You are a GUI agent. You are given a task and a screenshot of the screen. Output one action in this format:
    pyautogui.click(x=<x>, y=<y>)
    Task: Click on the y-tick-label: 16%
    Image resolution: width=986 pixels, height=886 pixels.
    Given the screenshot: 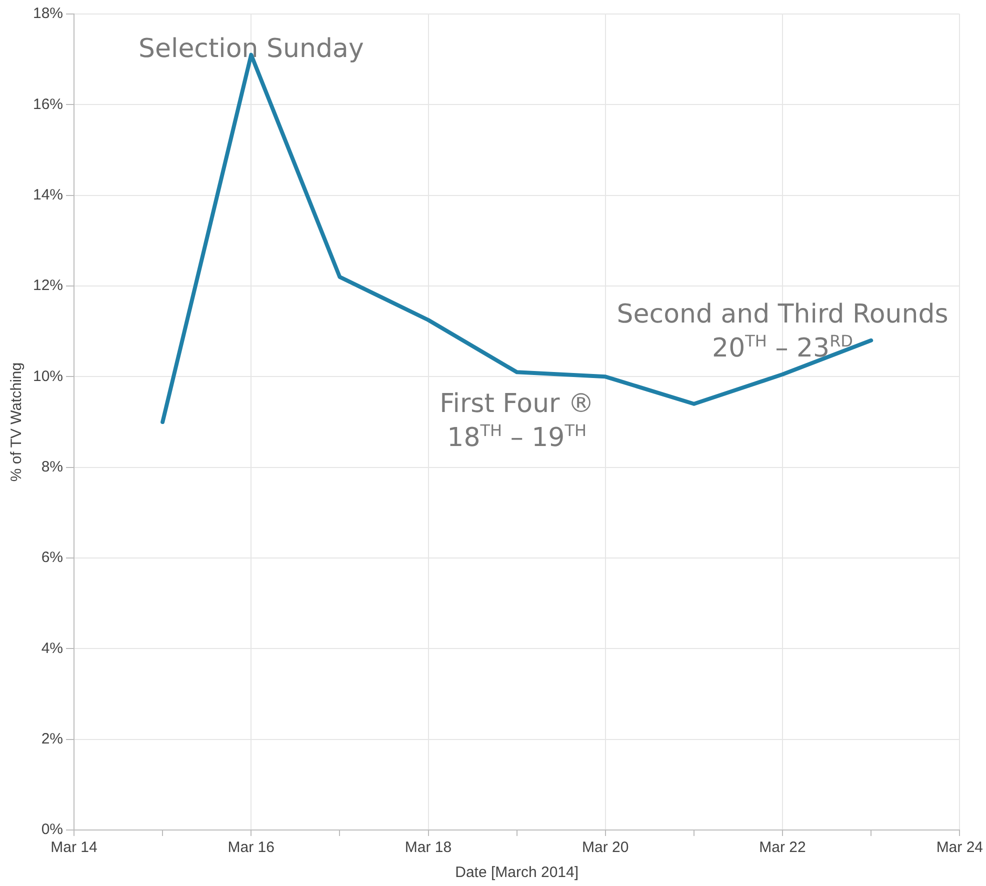 What is the action you would take?
    pyautogui.click(x=48, y=104)
    